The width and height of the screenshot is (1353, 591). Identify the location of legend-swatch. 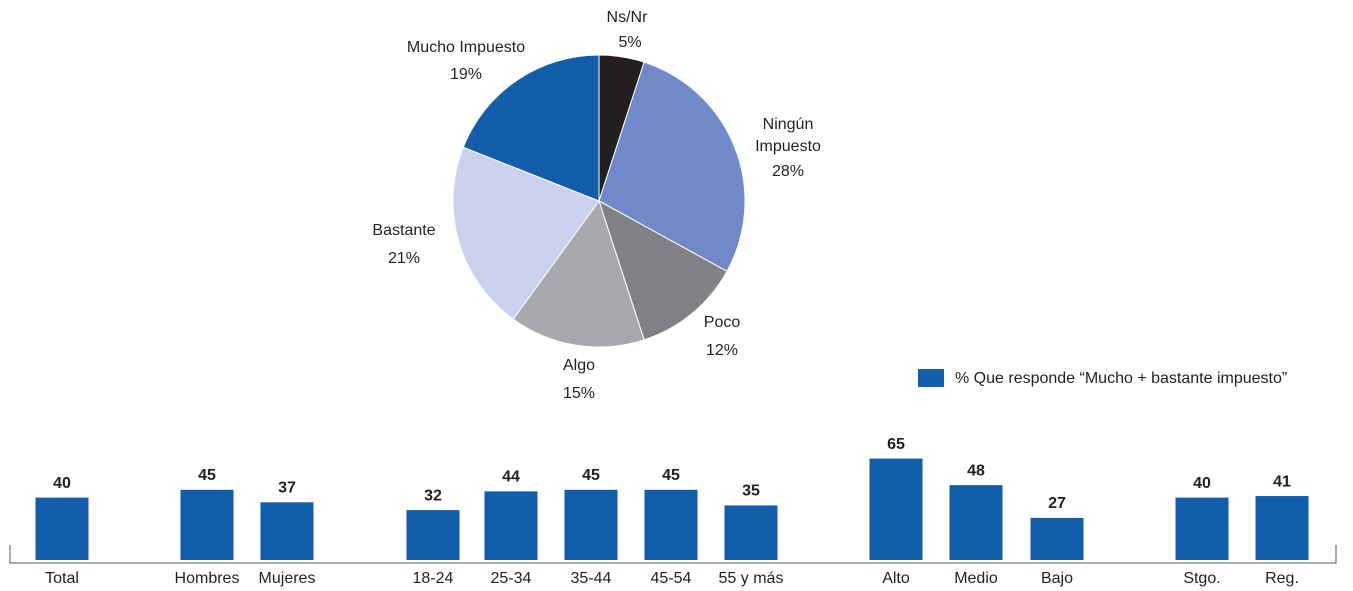
(931, 378).